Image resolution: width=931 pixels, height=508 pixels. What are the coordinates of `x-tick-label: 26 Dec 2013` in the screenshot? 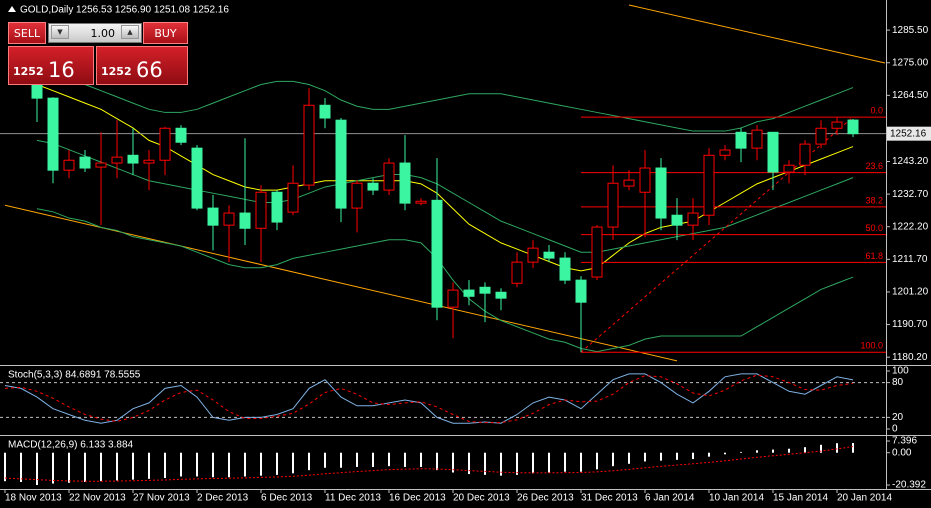 It's located at (545, 498).